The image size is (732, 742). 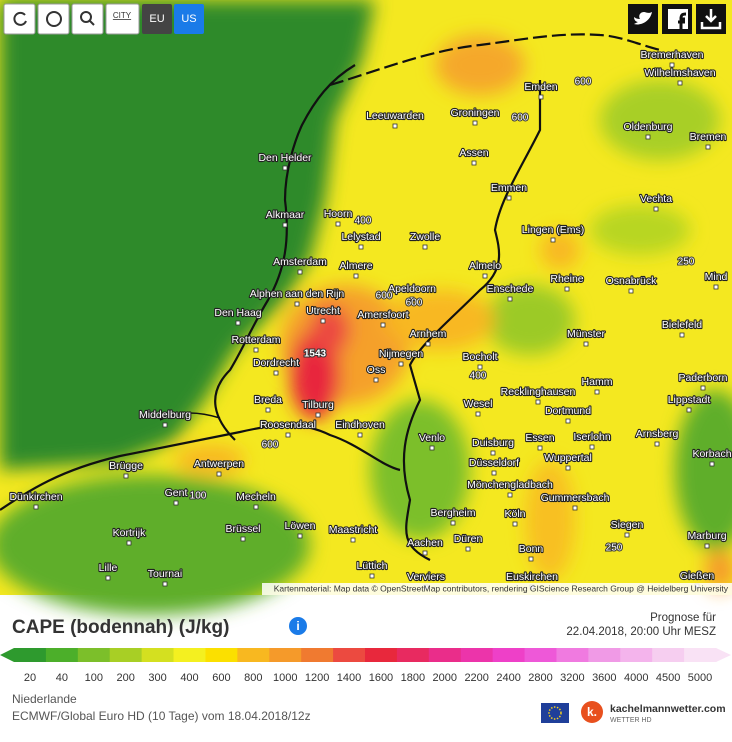 What do you see at coordinates (7, 655) in the screenshot?
I see `colorbar-left-arrow` at bounding box center [7, 655].